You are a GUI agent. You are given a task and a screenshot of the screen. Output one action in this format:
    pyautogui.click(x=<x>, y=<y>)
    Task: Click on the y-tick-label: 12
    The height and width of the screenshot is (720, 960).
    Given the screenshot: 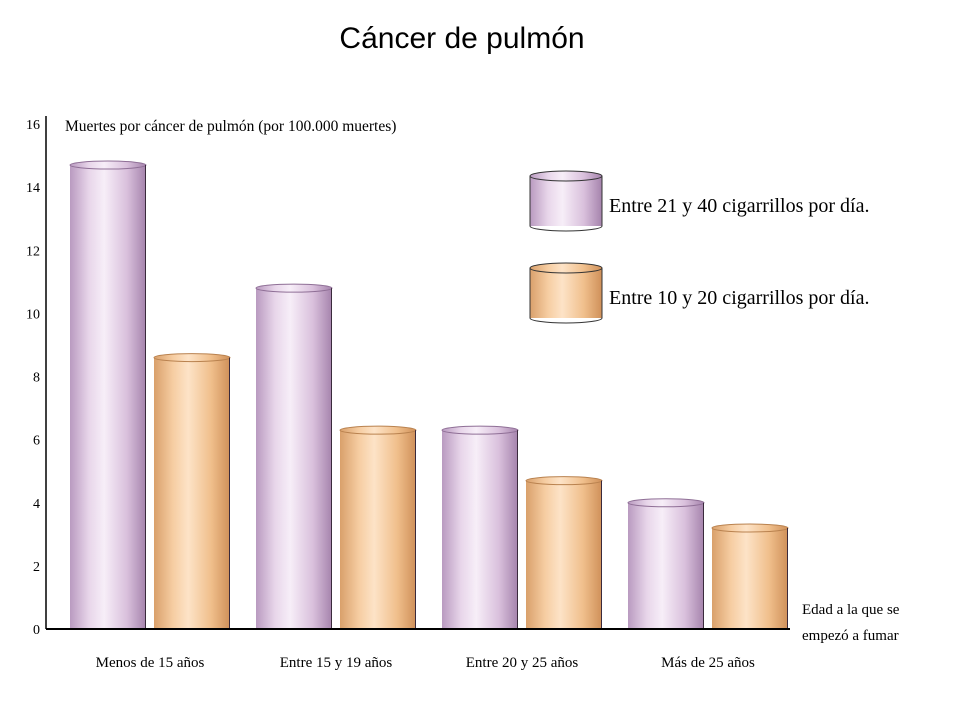 What is the action you would take?
    pyautogui.click(x=33, y=251)
    